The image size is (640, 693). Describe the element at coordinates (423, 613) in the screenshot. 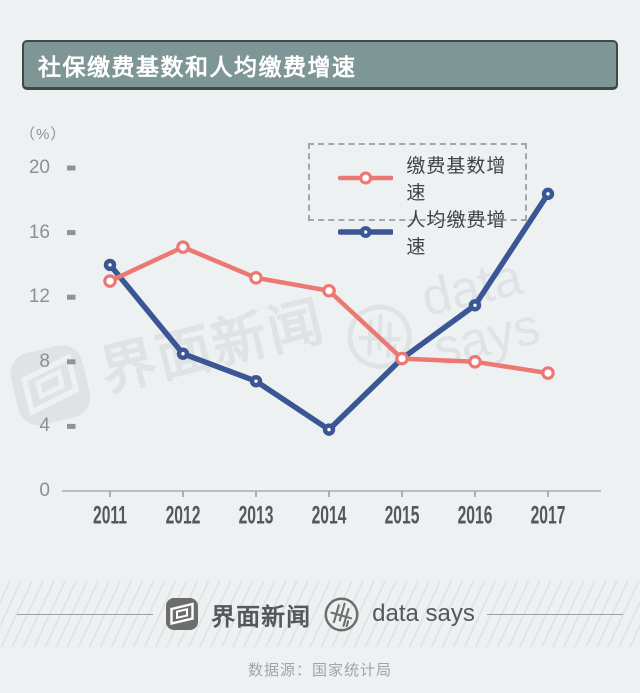

I see `footer-datasays-name: data says` at that location.